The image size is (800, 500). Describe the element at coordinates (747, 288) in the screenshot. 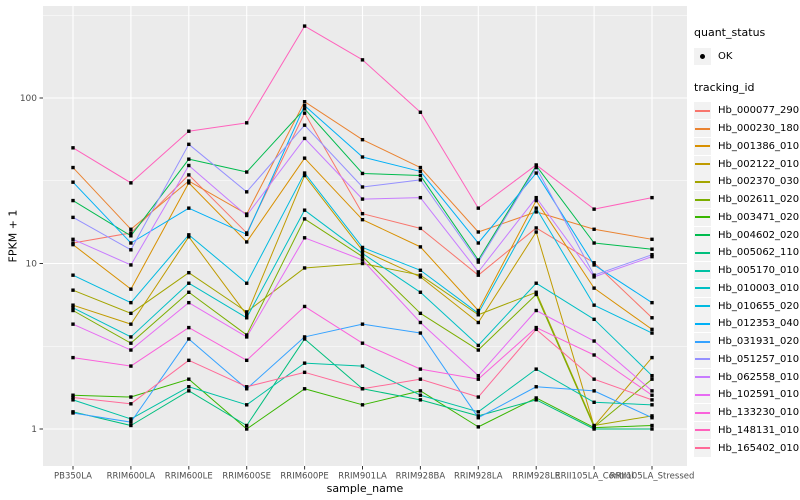

I see `legend-item: Hb_010003_010` at that location.